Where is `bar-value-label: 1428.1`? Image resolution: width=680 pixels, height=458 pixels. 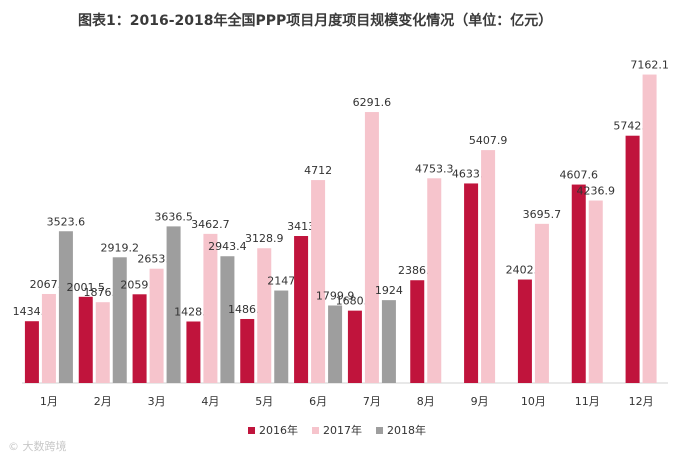 bar-value-label: 1428.1 is located at coordinates (193, 311).